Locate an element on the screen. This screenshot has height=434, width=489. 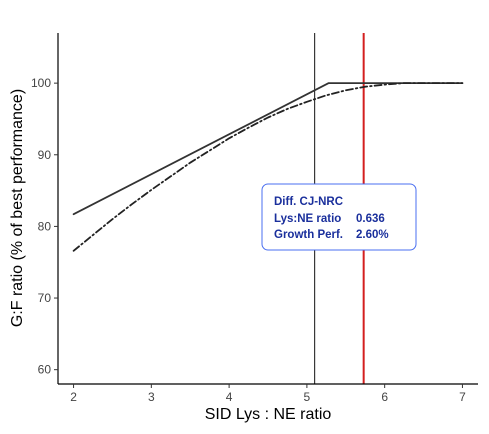
y-axis-title: G:F ratio (% of best performance) is located at coordinates (17, 208).